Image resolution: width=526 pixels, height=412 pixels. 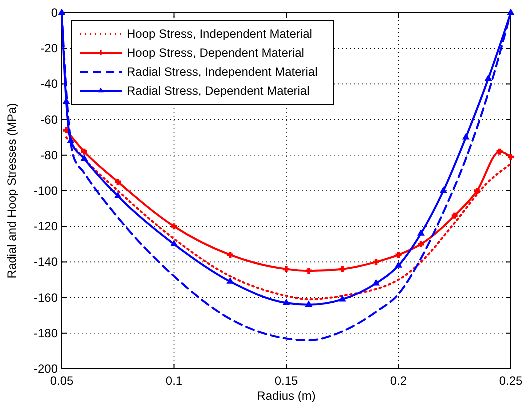 I want to click on legend-label: Hoop Stress, Independent Material, so click(x=219, y=34).